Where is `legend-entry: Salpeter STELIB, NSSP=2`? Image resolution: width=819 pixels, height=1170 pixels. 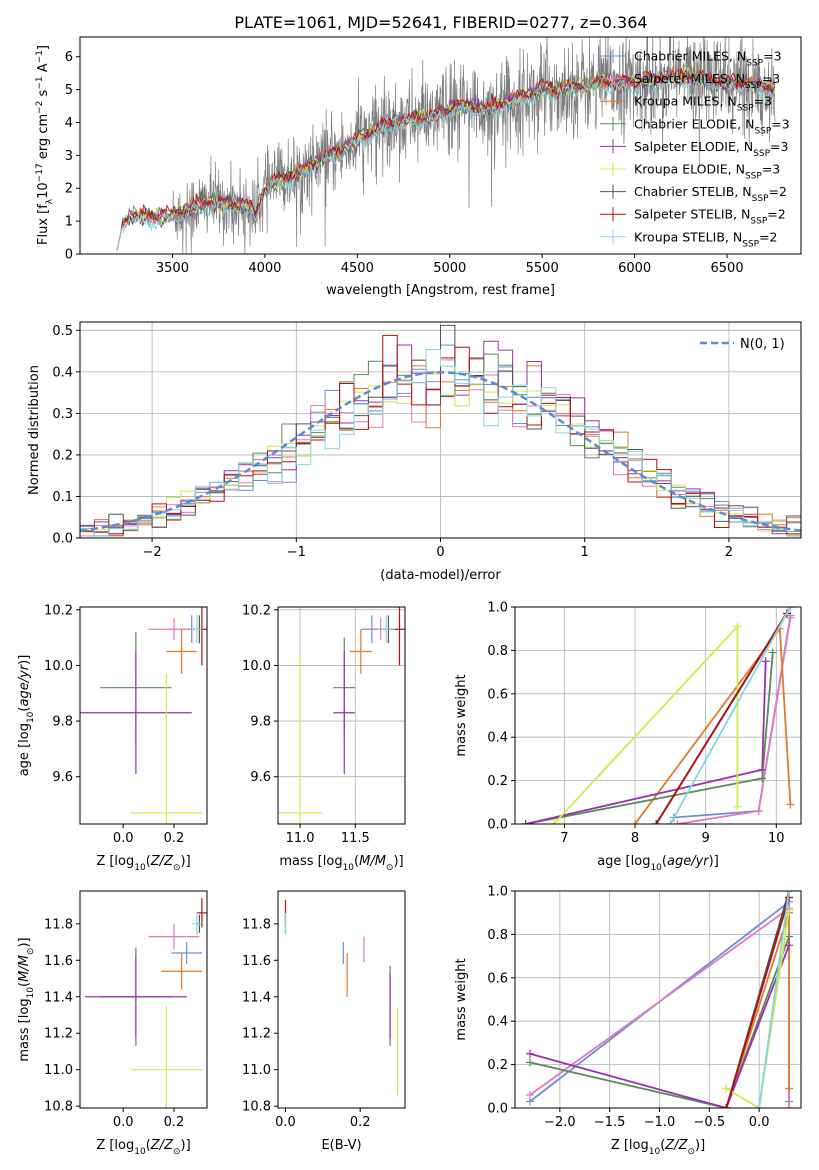
legend-entry: Salpeter STELIB, NSSP=2 is located at coordinates (710, 217).